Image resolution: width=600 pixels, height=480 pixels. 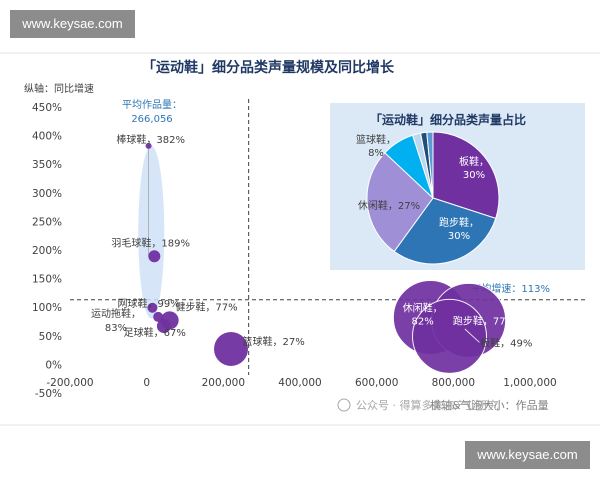 What do you see at coordinates (47, 308) in the screenshot?
I see `y-tick-label: 100%` at bounding box center [47, 308].